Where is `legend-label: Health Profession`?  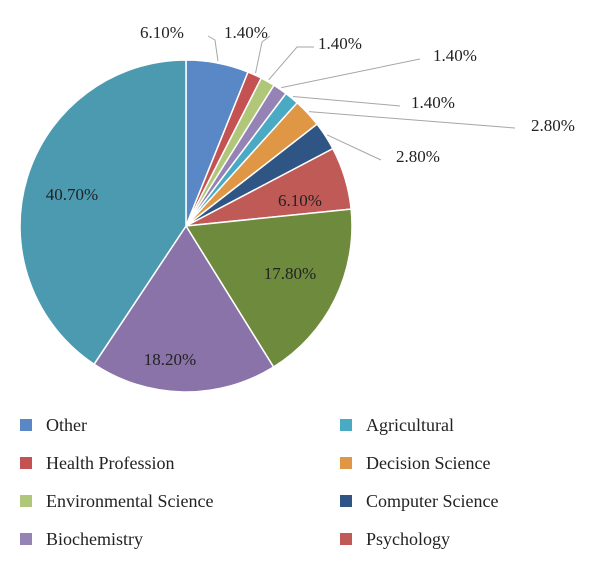
legend-label: Health Profession is located at coordinates (110, 462).